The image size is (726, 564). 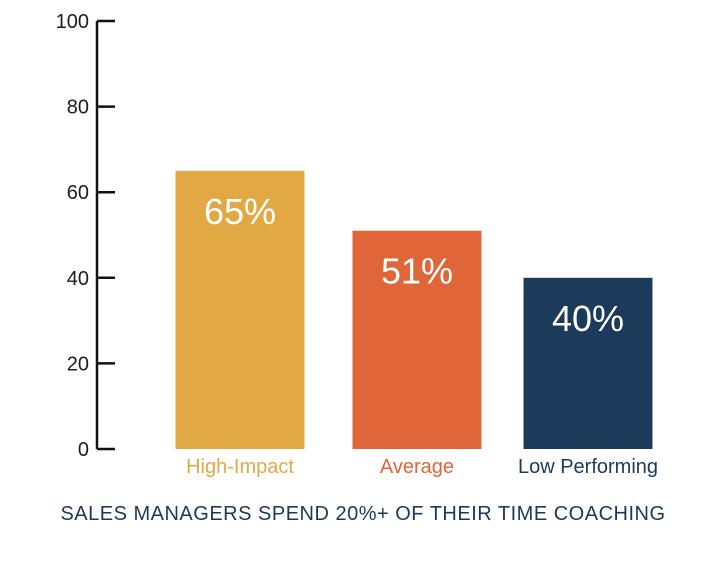 What do you see at coordinates (417, 271) in the screenshot?
I see `bar-data-label: 51%` at bounding box center [417, 271].